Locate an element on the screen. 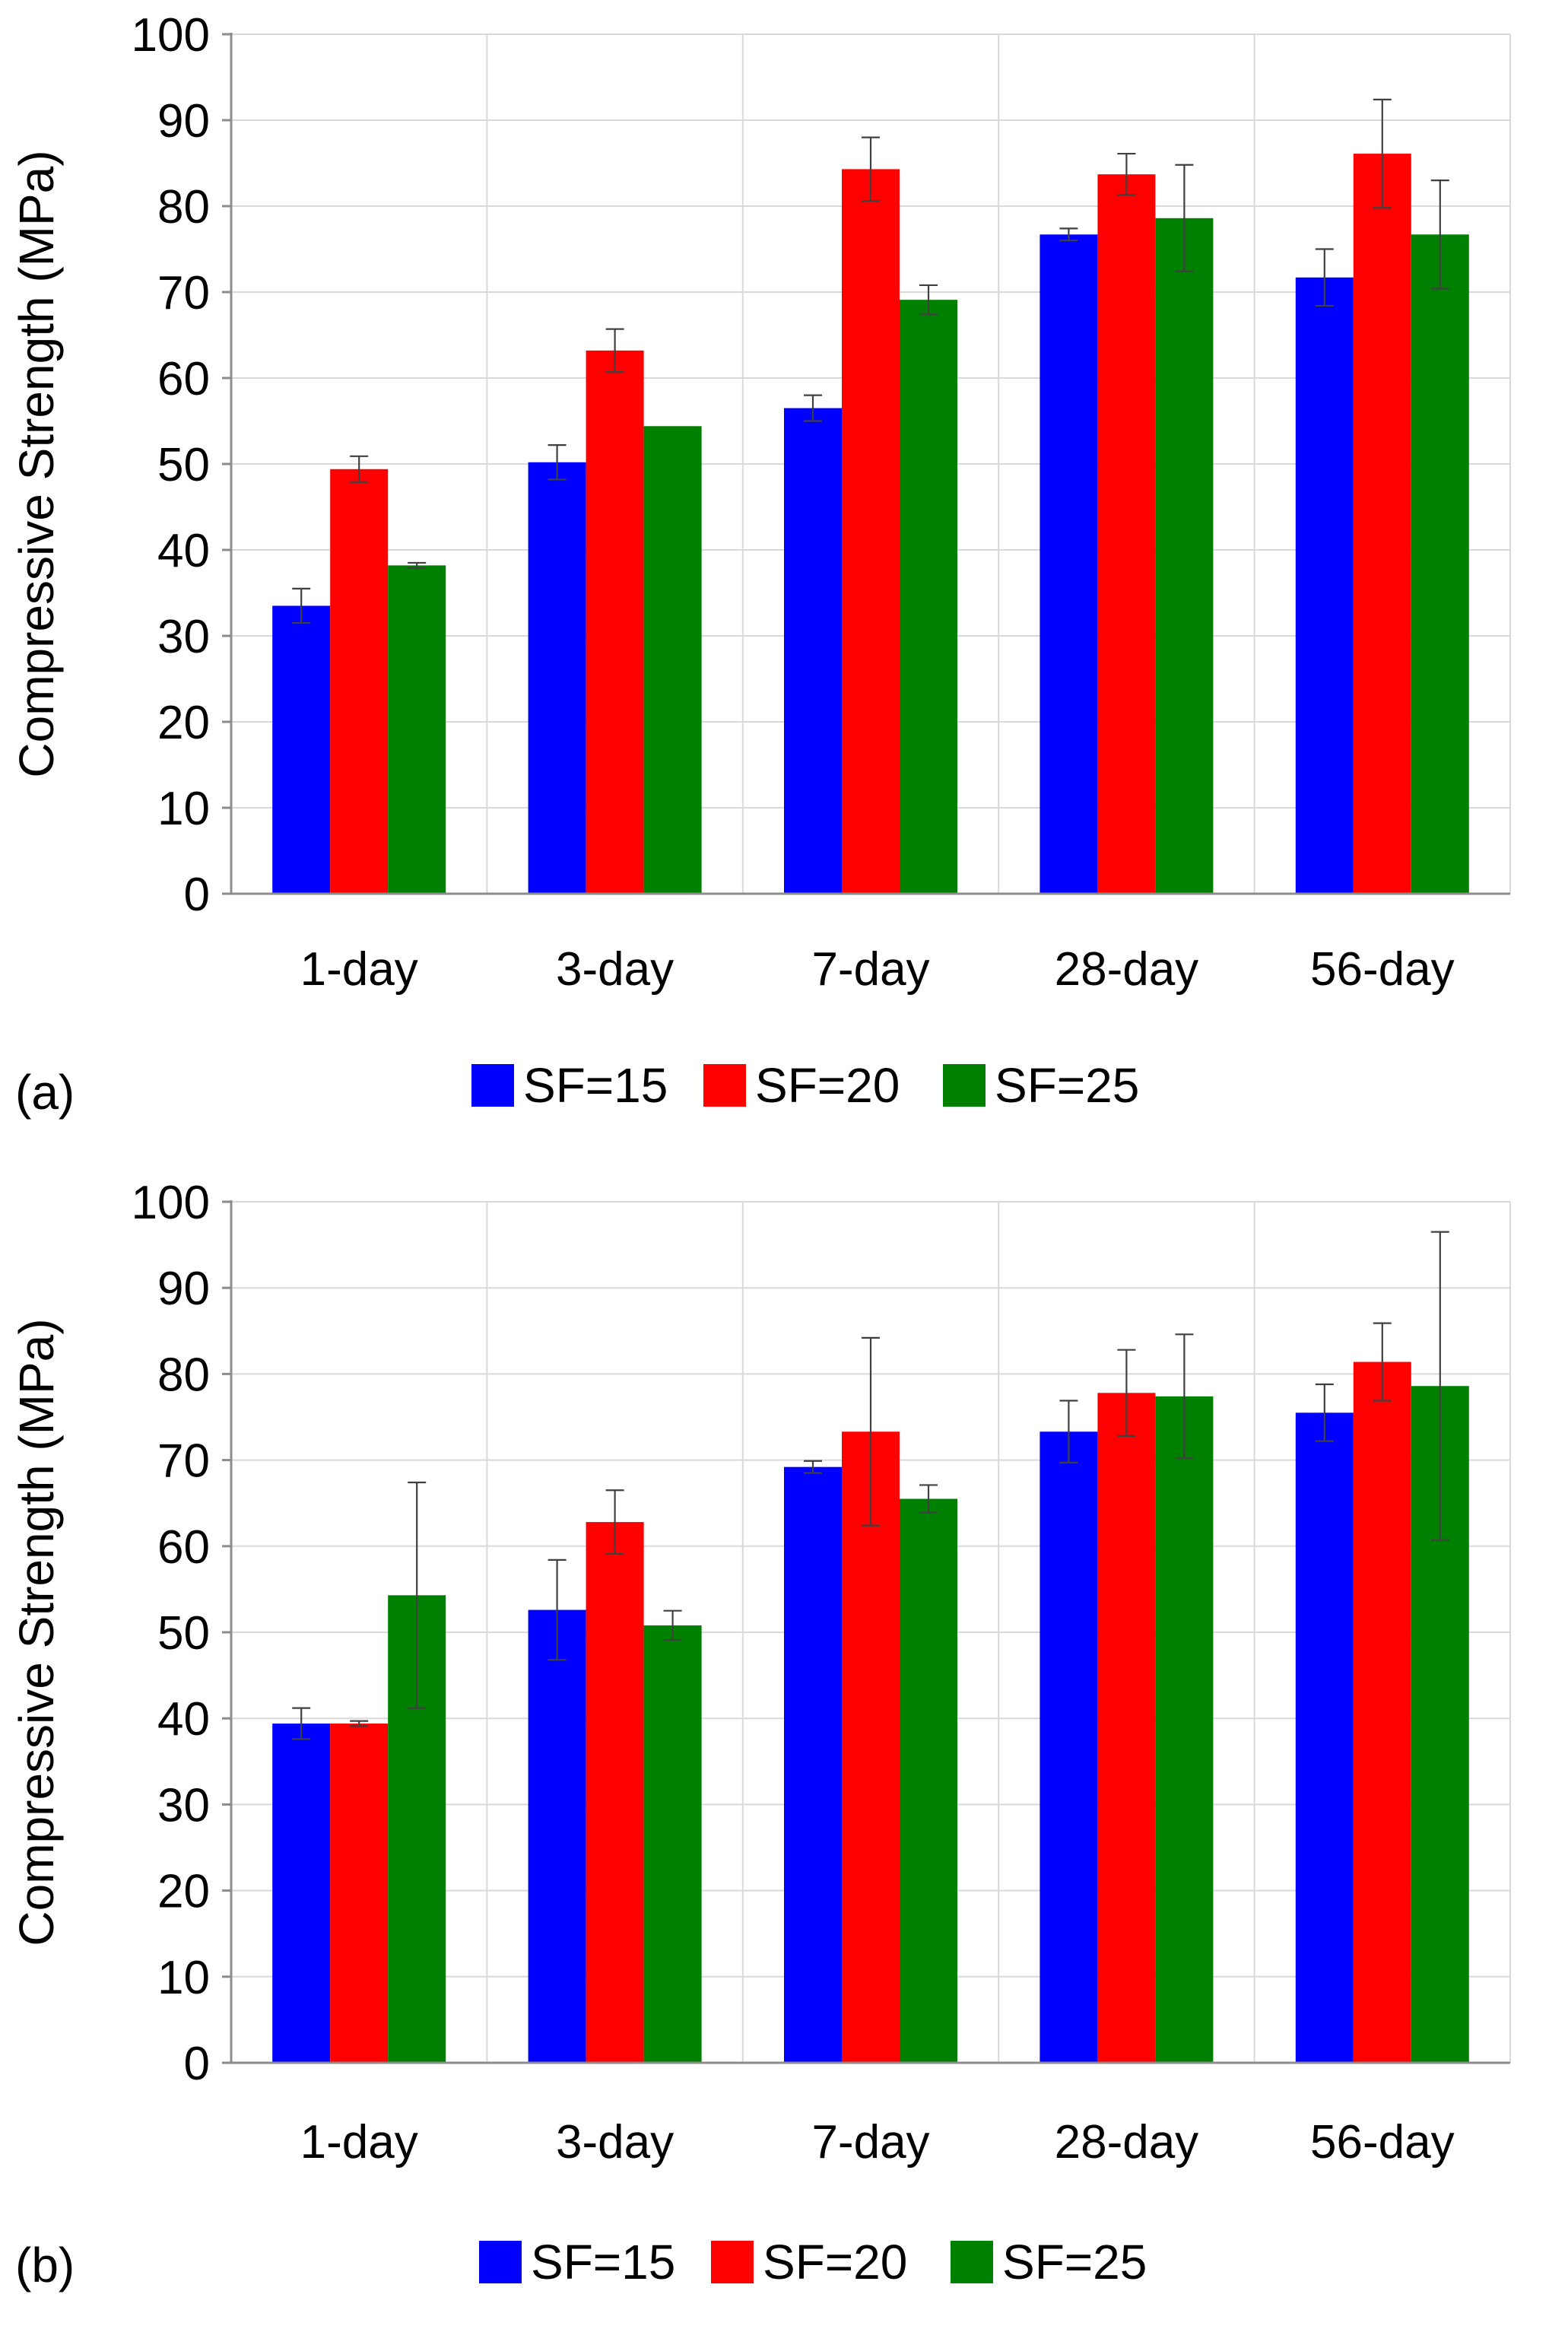  chart-a-legend-label-sf-25: SF=25 is located at coordinates (1067, 1085).